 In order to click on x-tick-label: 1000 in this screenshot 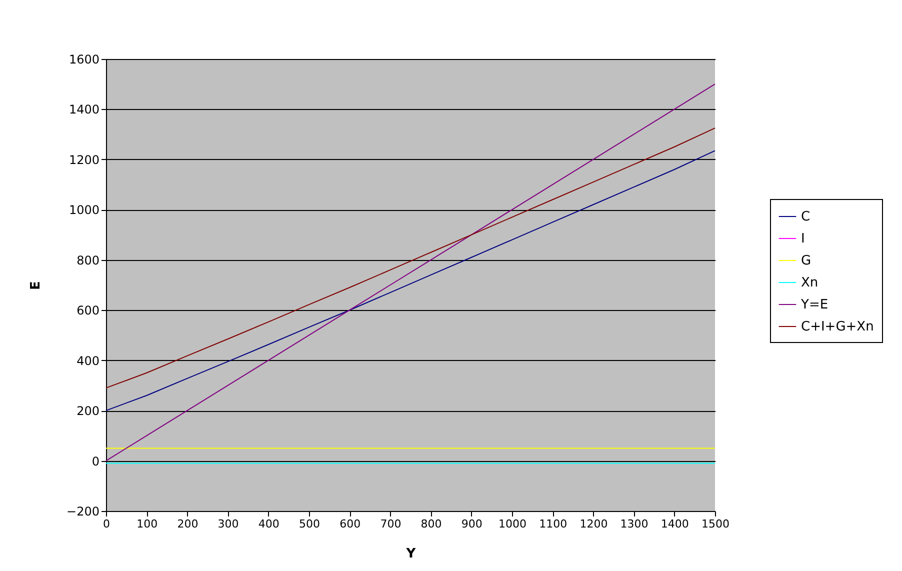, I will do `click(512, 524)`.